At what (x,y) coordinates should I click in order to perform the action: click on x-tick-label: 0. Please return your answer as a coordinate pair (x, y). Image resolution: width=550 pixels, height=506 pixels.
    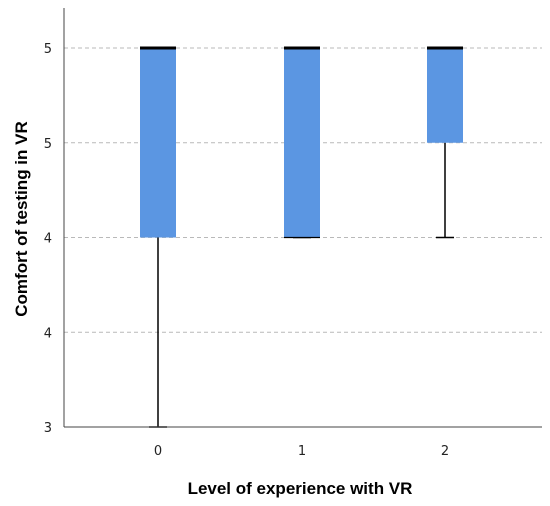
    Looking at the image, I should click on (158, 451).